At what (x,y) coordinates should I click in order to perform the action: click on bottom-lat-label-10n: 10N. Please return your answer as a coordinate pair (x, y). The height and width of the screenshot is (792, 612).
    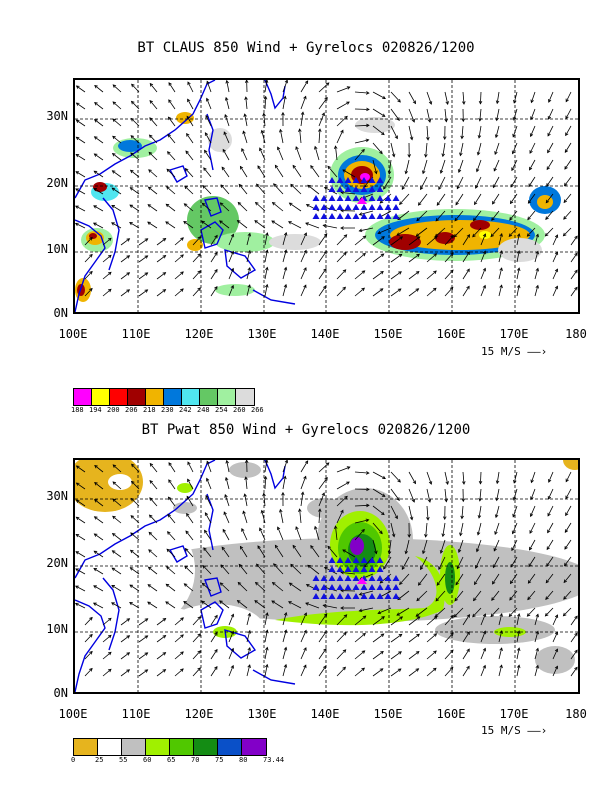
    Looking at the image, I should click on (57, 629).